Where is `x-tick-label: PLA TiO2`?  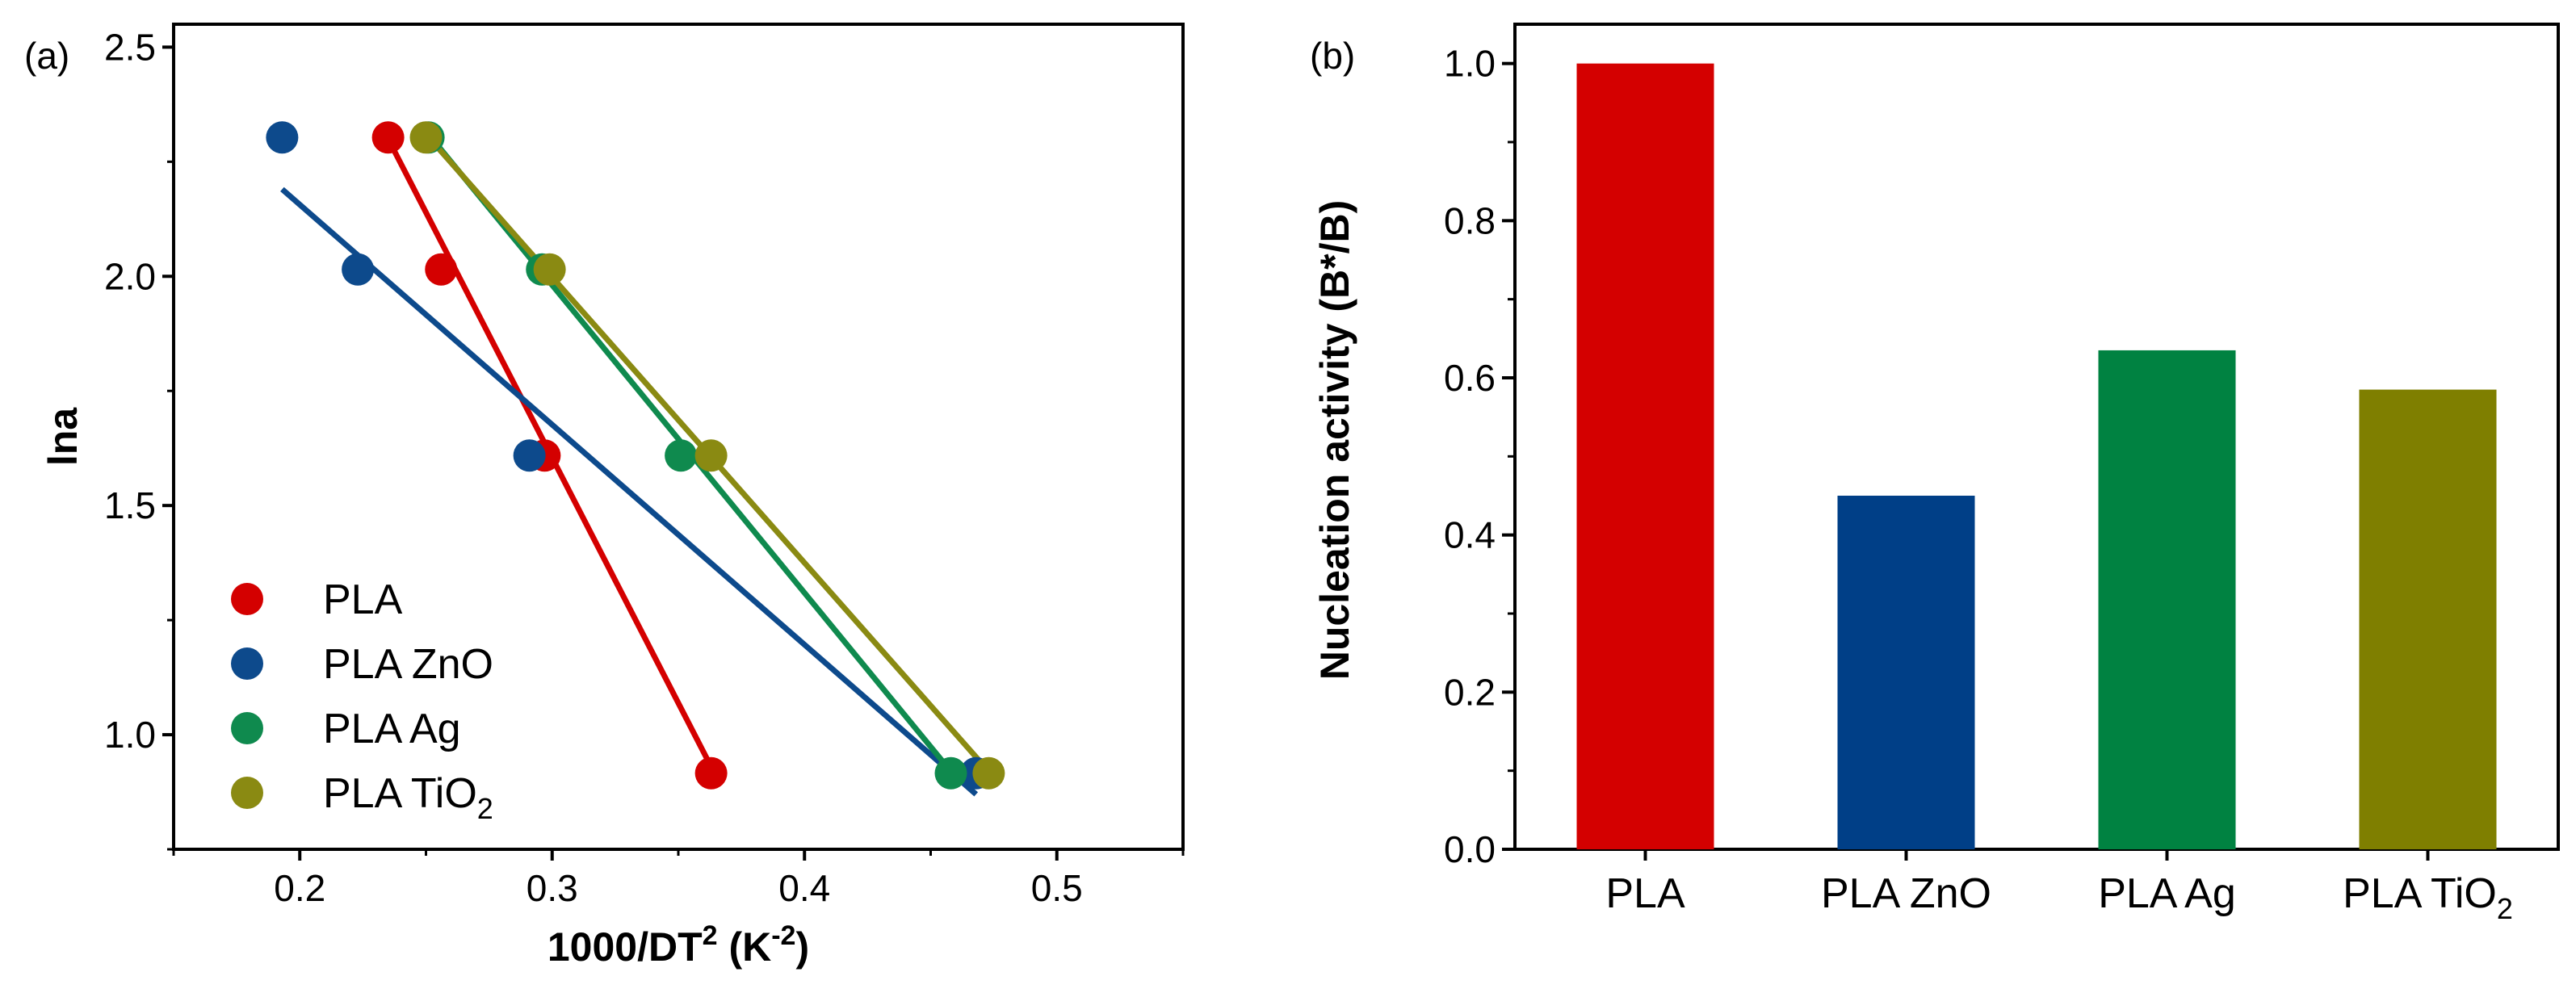
x-tick-label: PLA TiO2 is located at coordinates (2428, 897).